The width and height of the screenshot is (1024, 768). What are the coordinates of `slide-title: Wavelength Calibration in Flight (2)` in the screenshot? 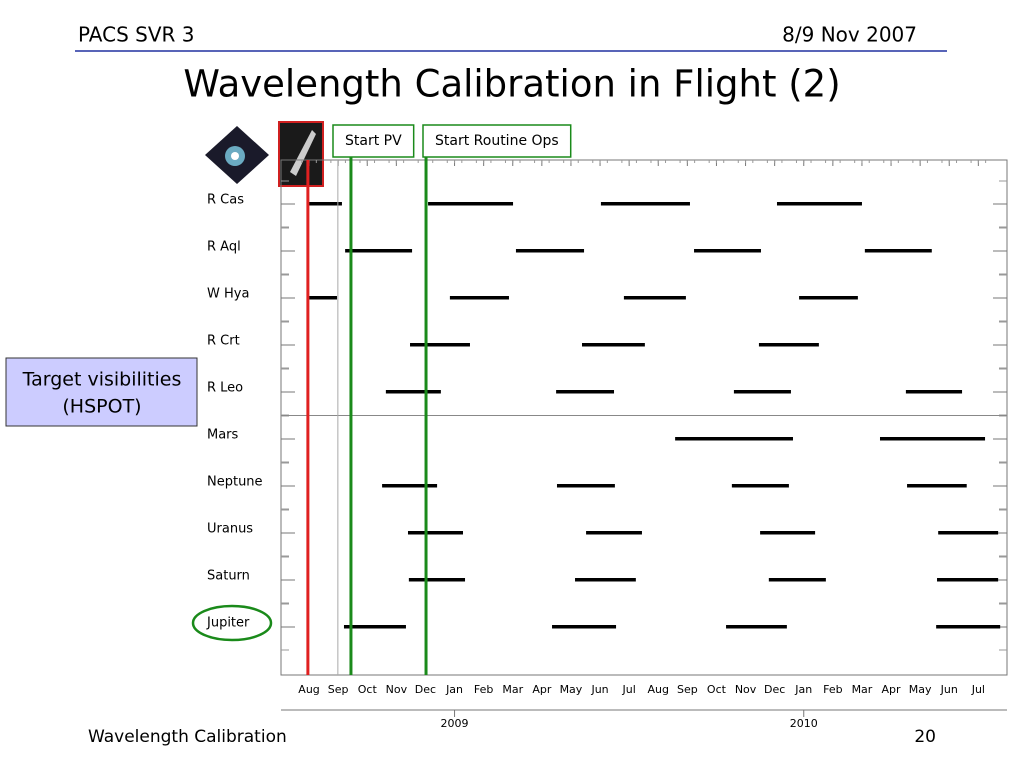 It's located at (511, 84).